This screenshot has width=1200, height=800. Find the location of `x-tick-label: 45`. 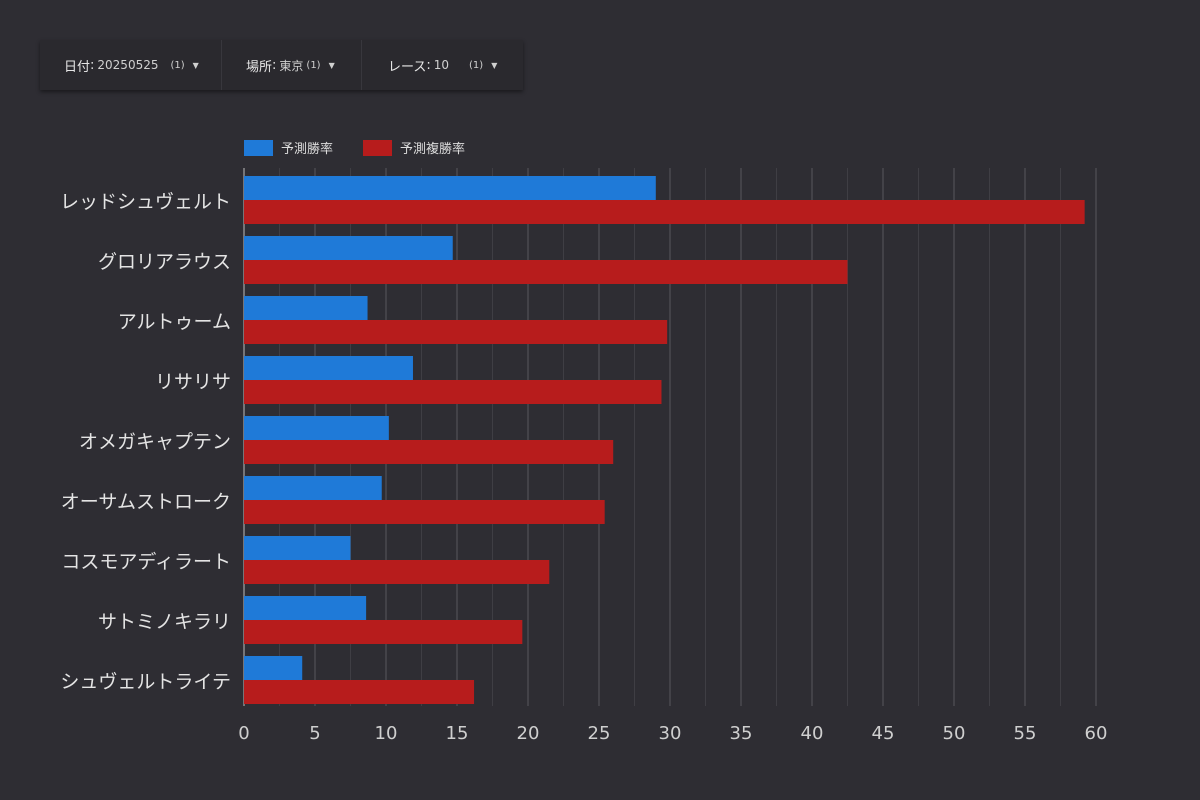

x-tick-label: 45 is located at coordinates (883, 733).